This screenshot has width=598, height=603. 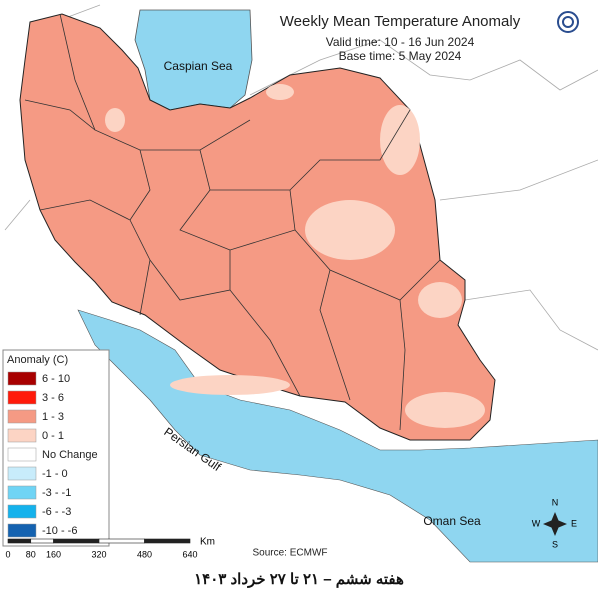 I want to click on valid-time: Valid time: 10 - 16 Jun 2024, so click(x=400, y=42).